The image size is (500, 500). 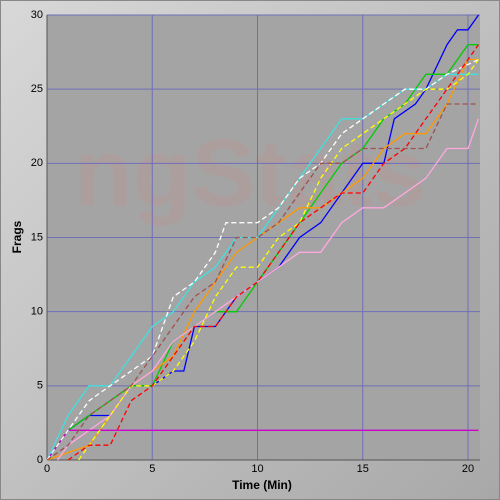 What do you see at coordinates (37, 237) in the screenshot?
I see `y-tick-label: 15` at bounding box center [37, 237].